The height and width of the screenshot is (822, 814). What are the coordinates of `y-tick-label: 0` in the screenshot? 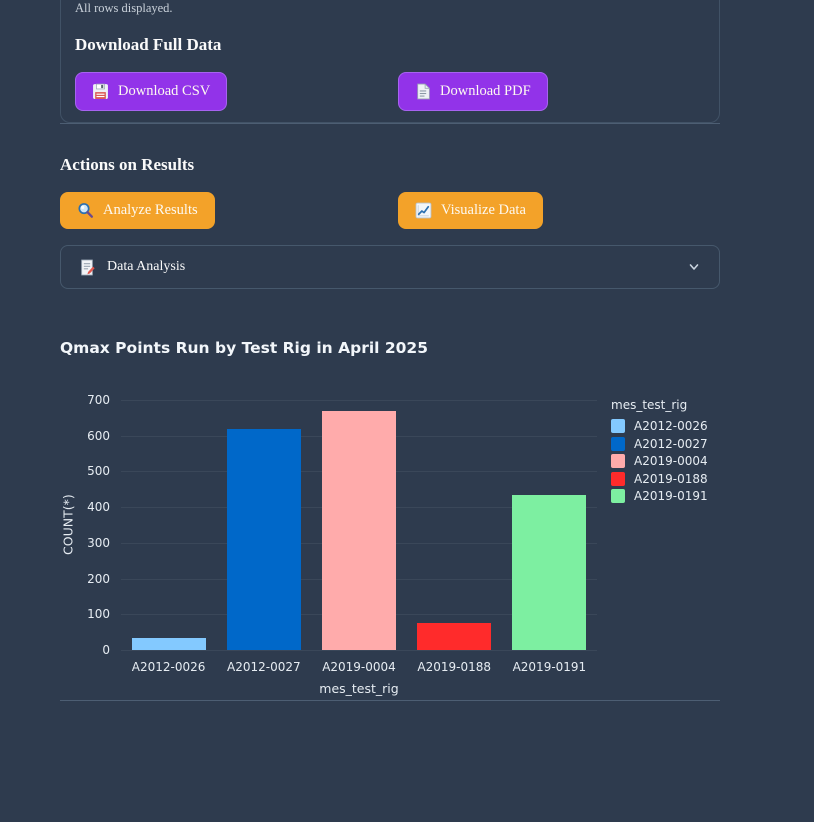 It's located at (106, 650).